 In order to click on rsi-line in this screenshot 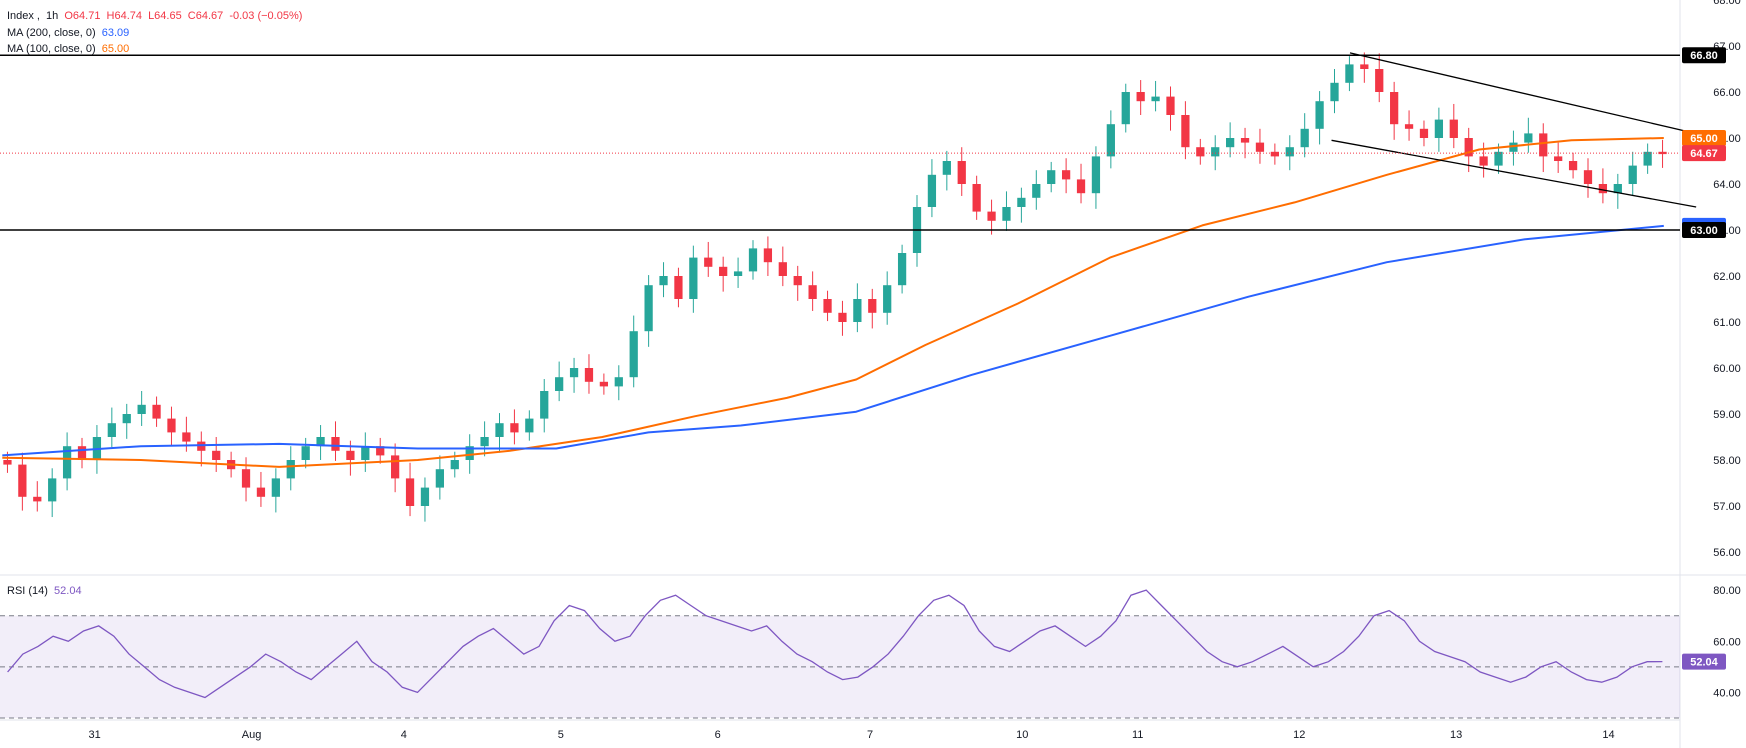, I will do `click(835, 644)`.